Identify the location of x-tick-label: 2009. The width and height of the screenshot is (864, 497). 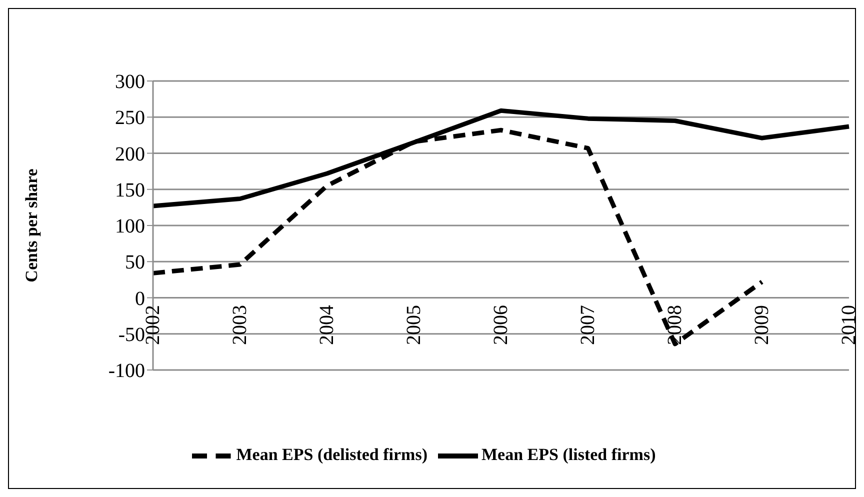
(762, 325).